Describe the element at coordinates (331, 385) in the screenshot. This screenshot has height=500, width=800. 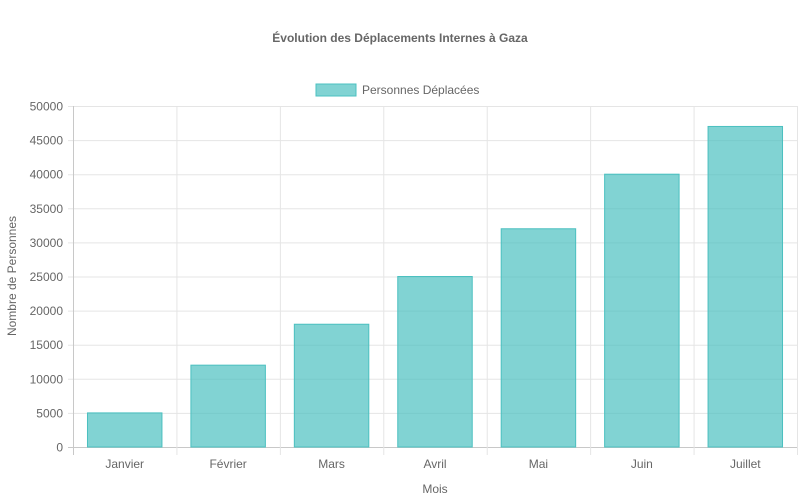
I see `bar-mars` at that location.